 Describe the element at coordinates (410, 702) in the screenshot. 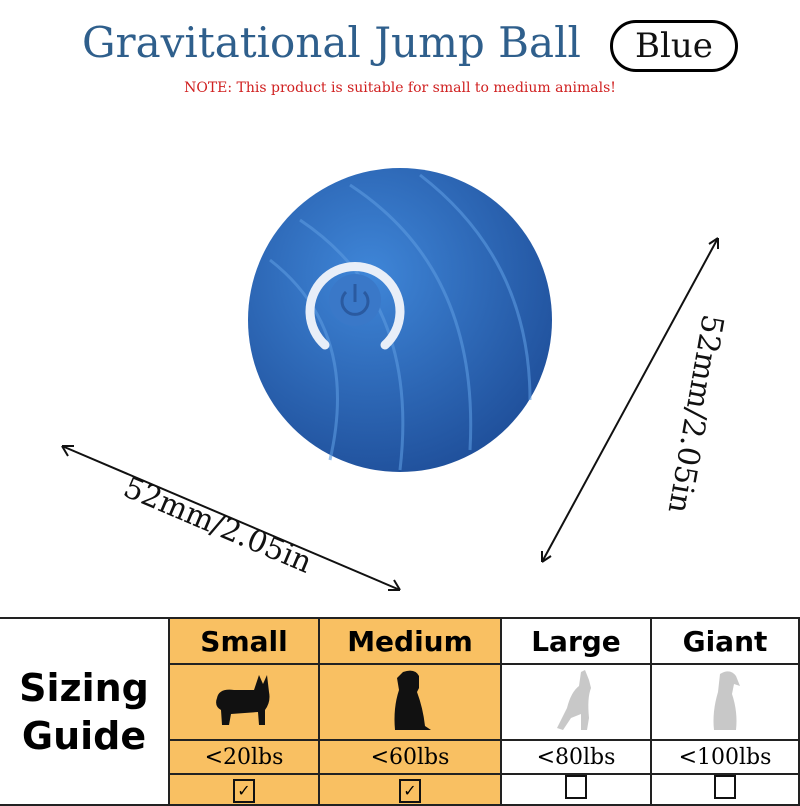

I see `dog-medium-icon` at that location.